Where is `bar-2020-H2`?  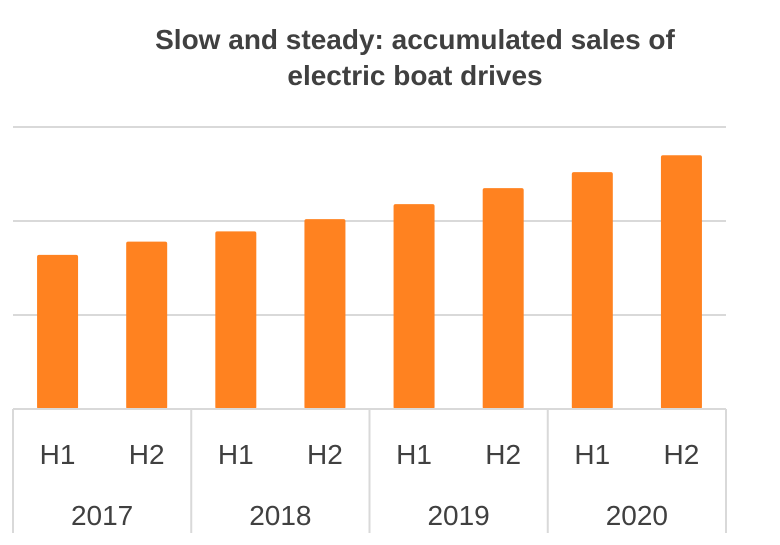
bar-2020-H2 is located at coordinates (681, 282).